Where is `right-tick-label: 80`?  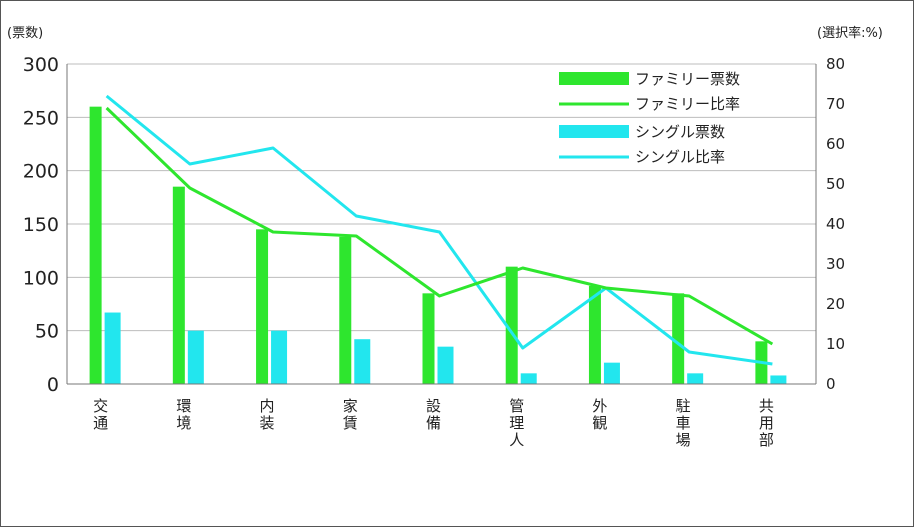 right-tick-label: 80 is located at coordinates (835, 64).